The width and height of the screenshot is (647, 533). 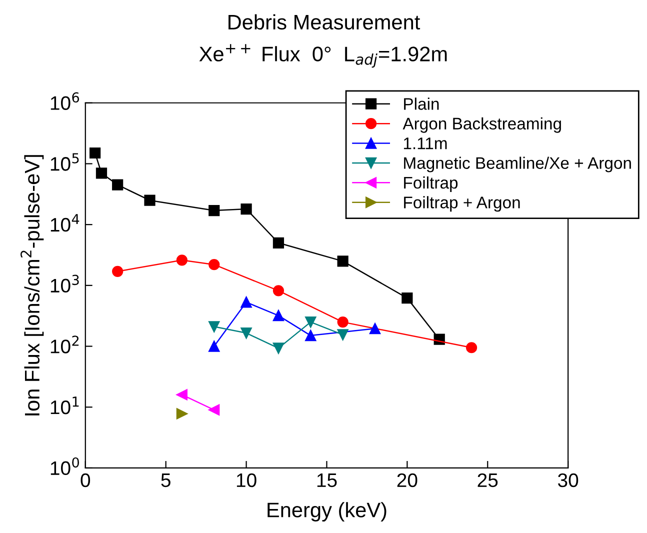 I want to click on legend-label: Plain, so click(x=421, y=104).